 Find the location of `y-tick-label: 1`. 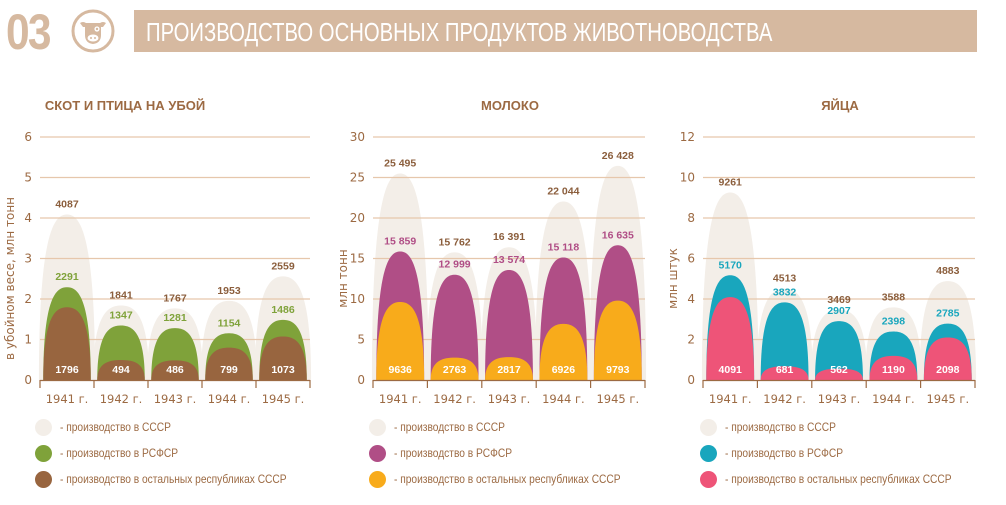

y-tick-label: 1 is located at coordinates (28, 340).